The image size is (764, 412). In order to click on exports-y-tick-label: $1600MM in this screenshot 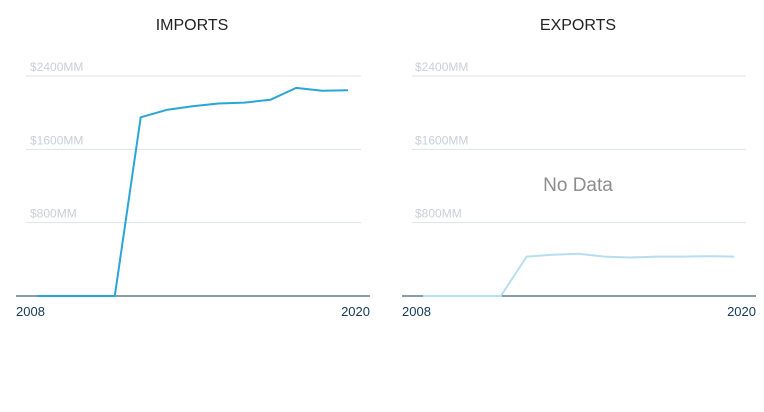, I will do `click(441, 140)`.